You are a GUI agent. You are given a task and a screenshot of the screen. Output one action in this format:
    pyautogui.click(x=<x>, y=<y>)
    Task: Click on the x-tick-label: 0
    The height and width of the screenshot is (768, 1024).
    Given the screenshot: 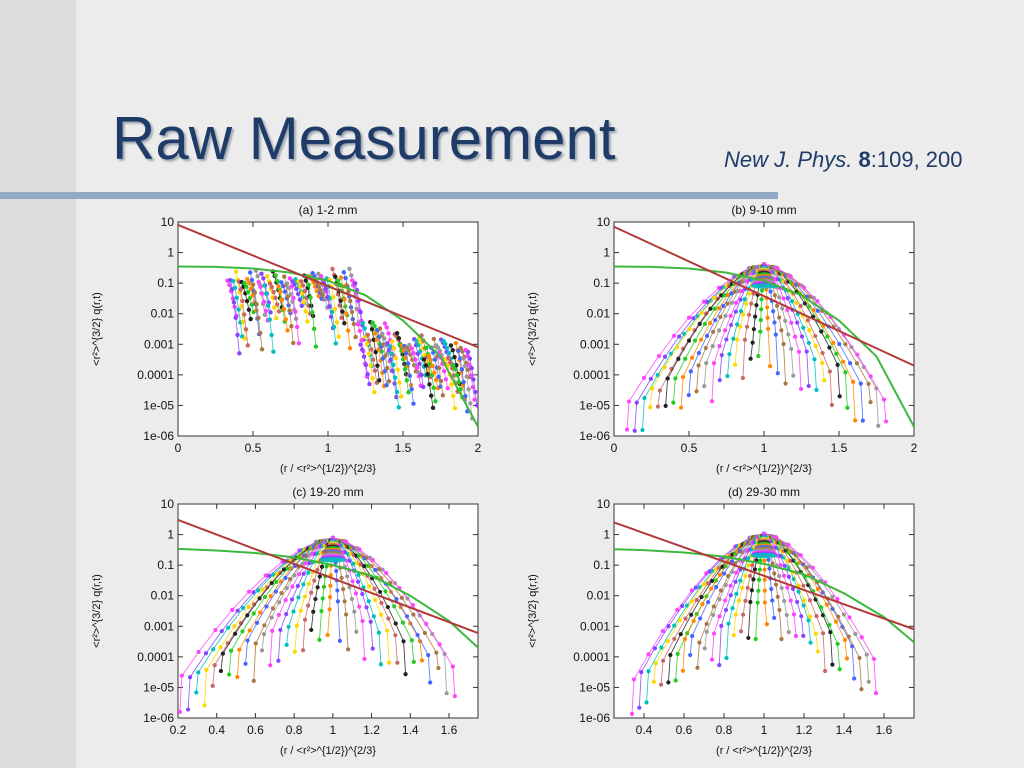 What is the action you would take?
    pyautogui.click(x=614, y=448)
    